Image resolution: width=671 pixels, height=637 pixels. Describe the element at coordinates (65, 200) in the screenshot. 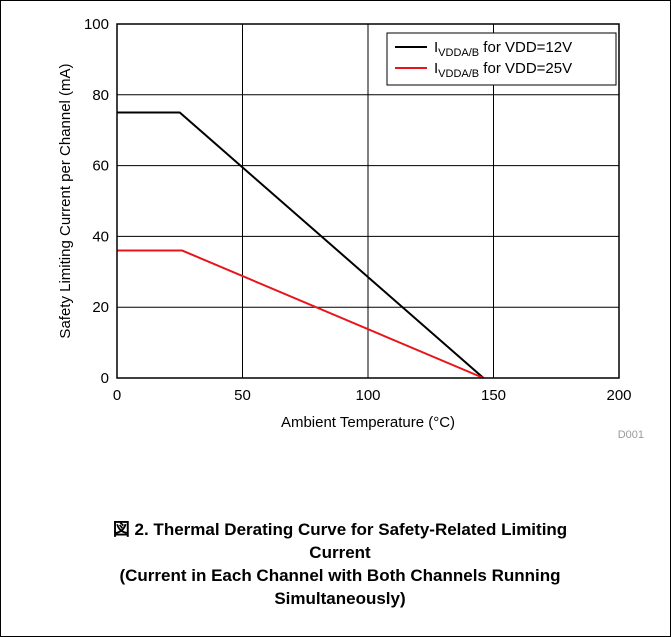

I see `y-axis-title: Safety Limiting Current per Channel (mA)` at that location.